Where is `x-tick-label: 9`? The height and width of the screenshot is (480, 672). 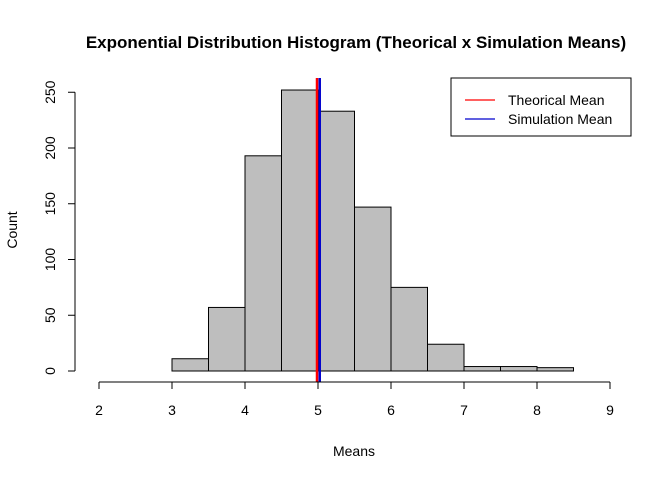 x-tick-label: 9 is located at coordinates (610, 410).